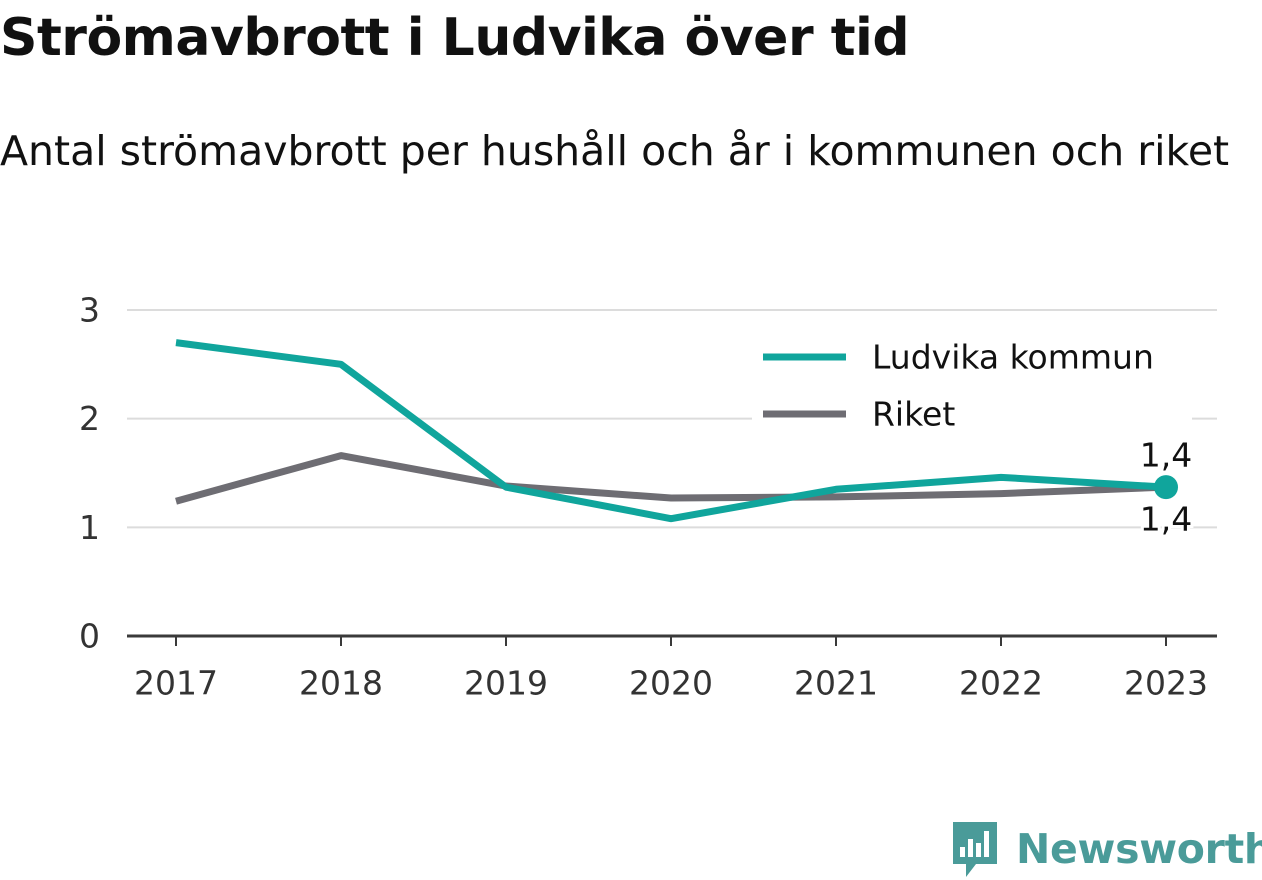 The image size is (1262, 880). Describe the element at coordinates (176, 683) in the screenshot. I see `x-tick-label: 2017` at that location.